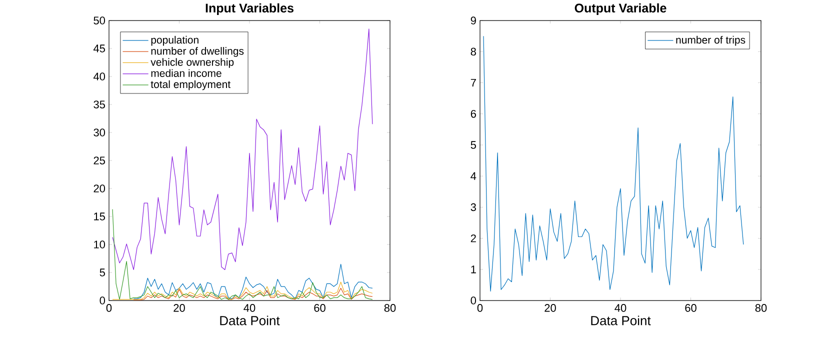  I want to click on y-tick-label: 2, so click(473, 238).